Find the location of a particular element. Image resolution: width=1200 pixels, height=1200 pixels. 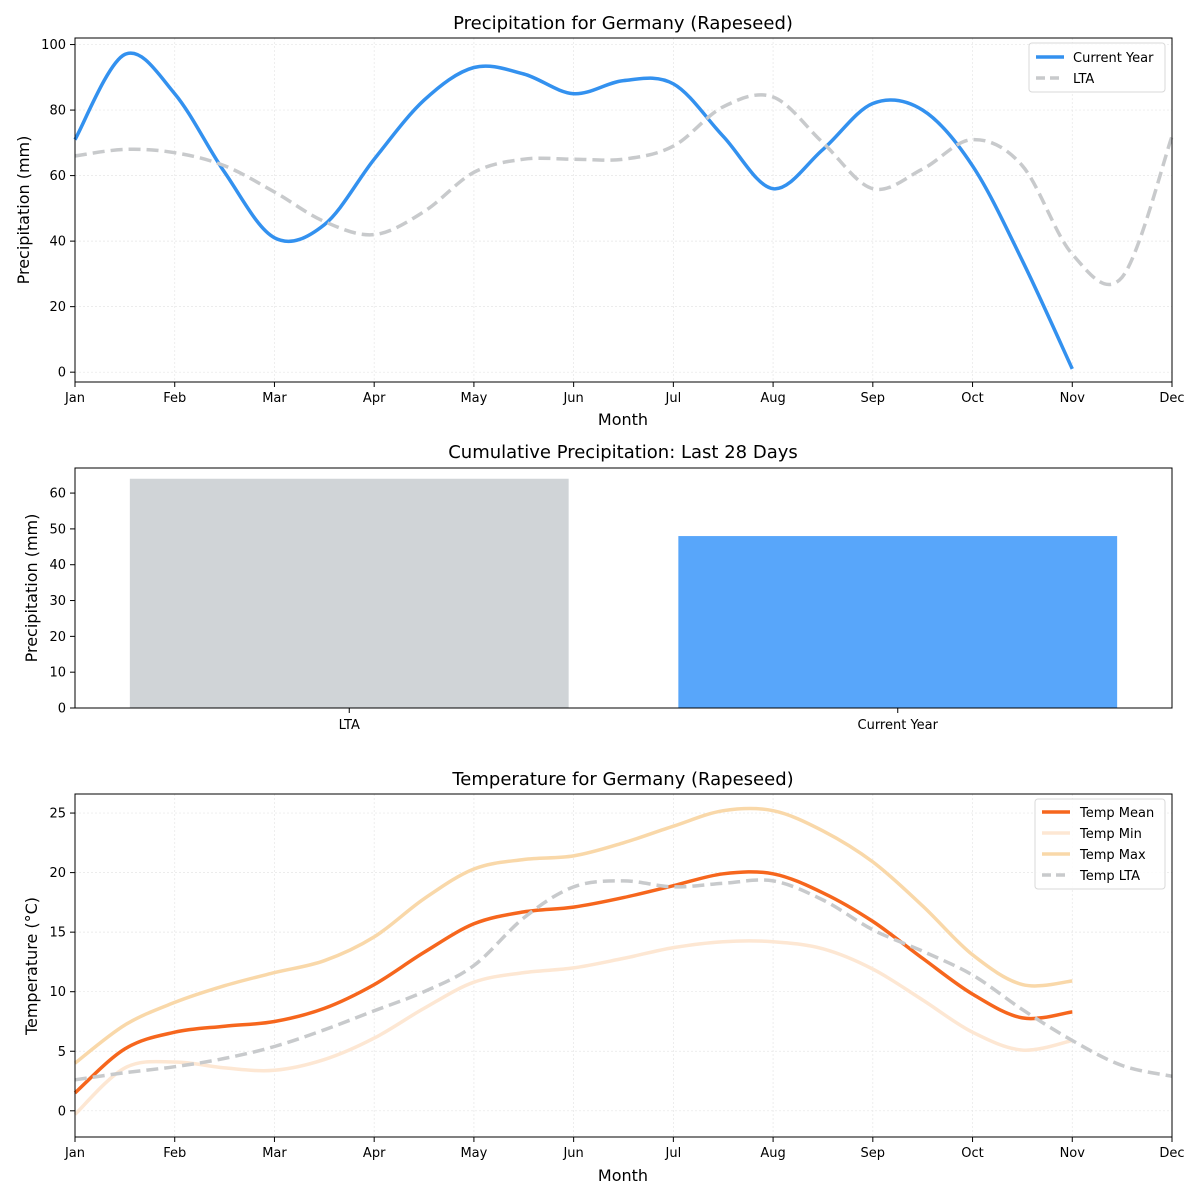

y-tick-label: 15 is located at coordinates (57, 933).